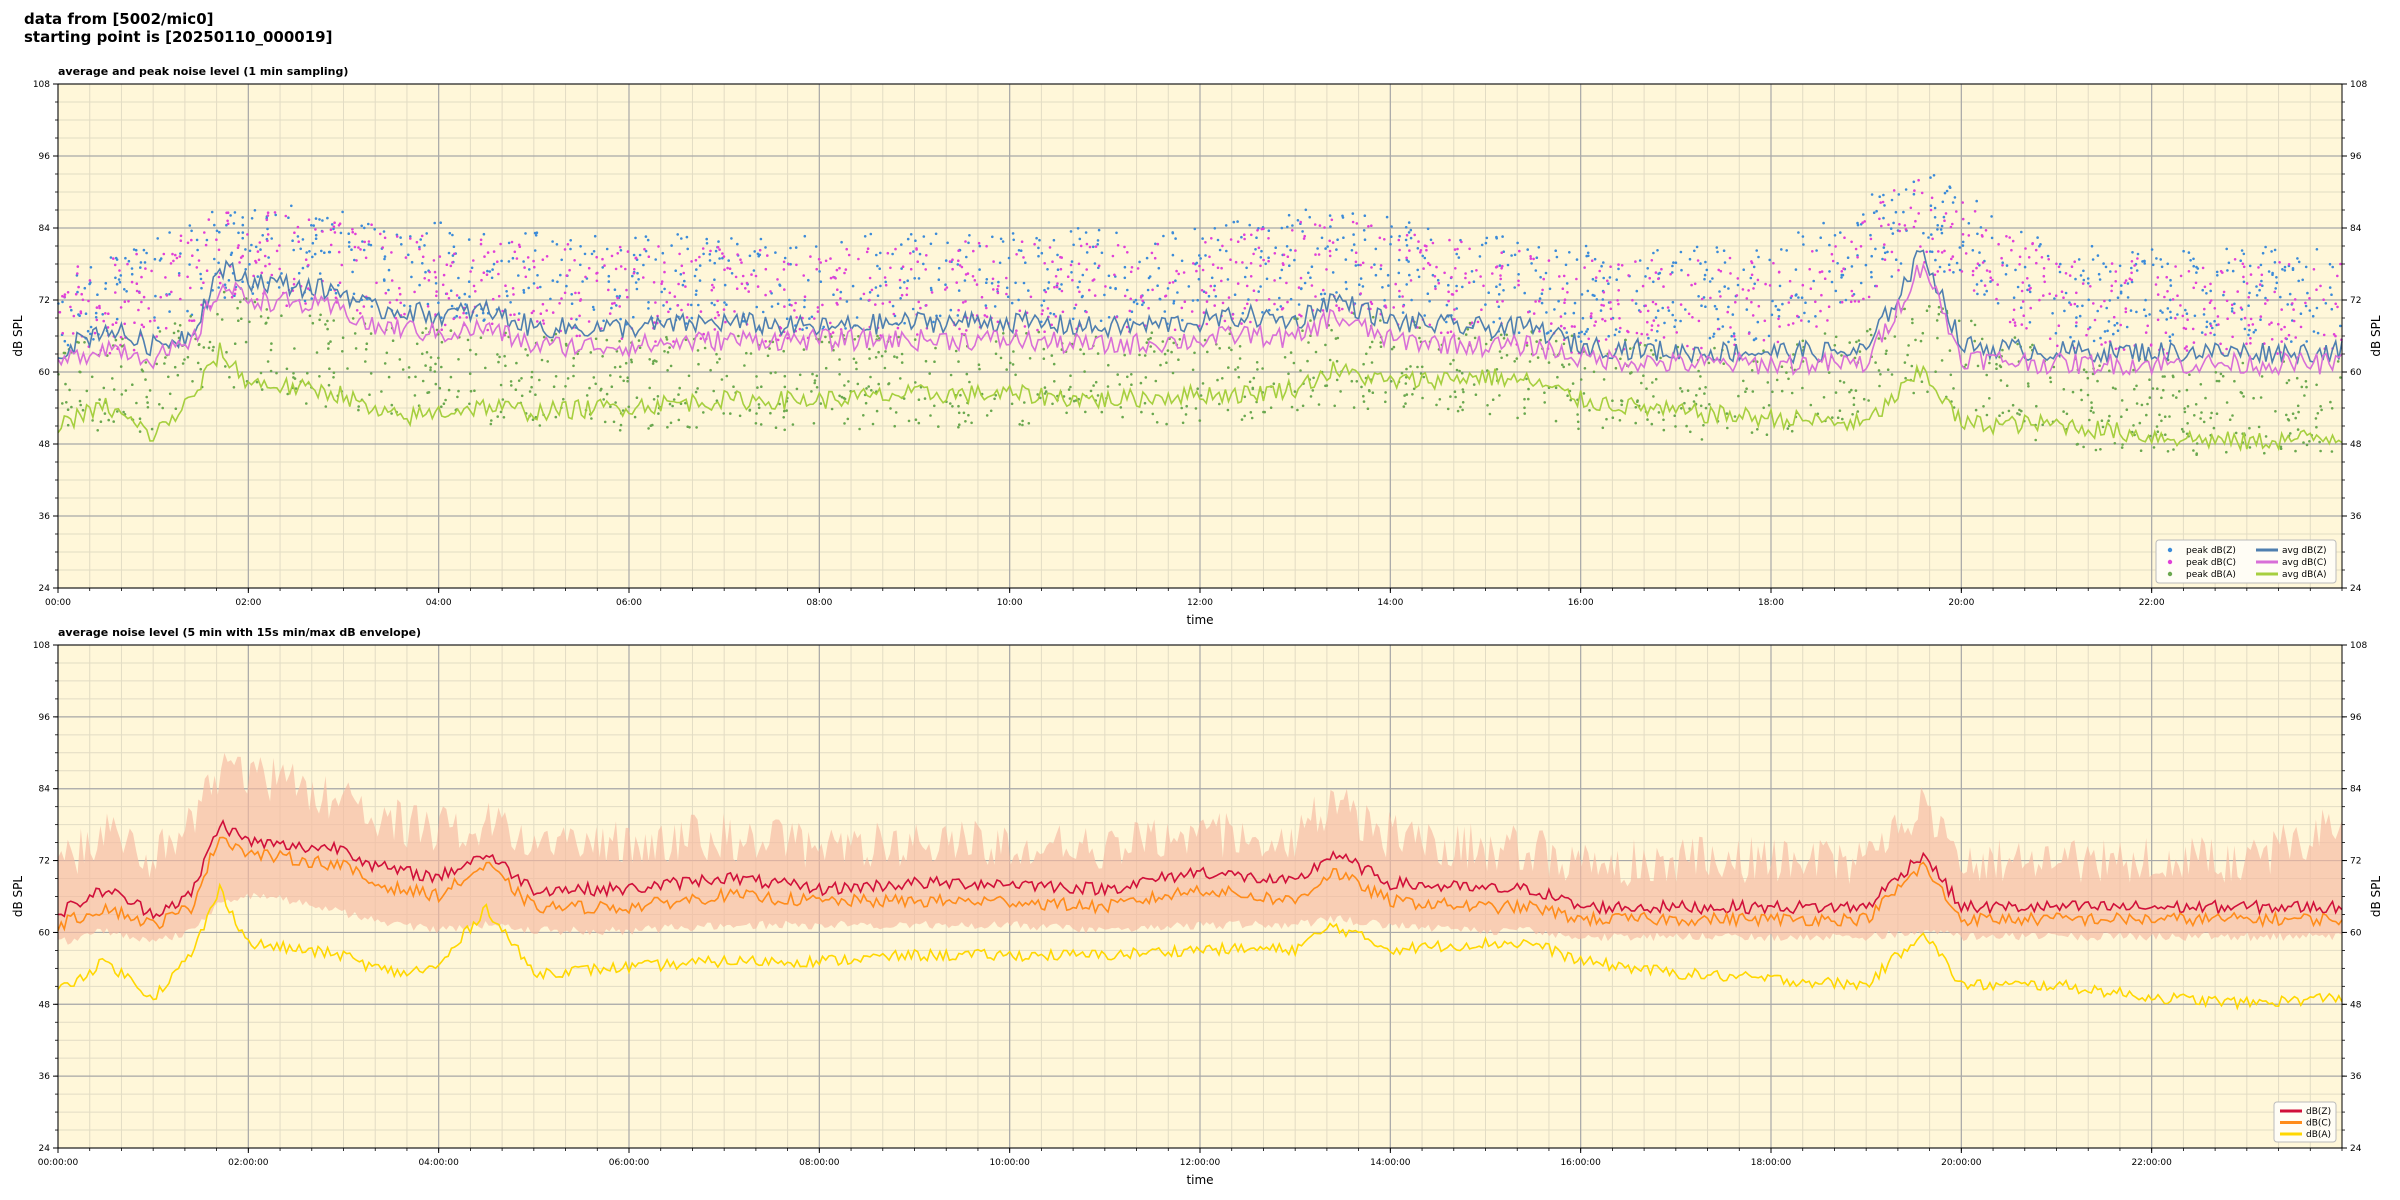 This screenshot has width=2400, height=1200. I want to click on y-tick-label-right: 96, so click(2356, 157).